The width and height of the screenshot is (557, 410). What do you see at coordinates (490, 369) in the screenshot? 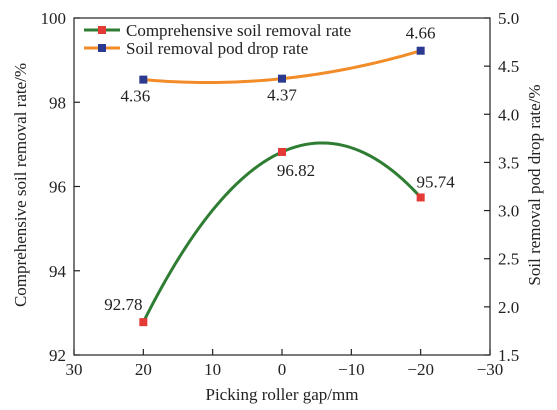
I see `x-tick-label: −30` at bounding box center [490, 369].